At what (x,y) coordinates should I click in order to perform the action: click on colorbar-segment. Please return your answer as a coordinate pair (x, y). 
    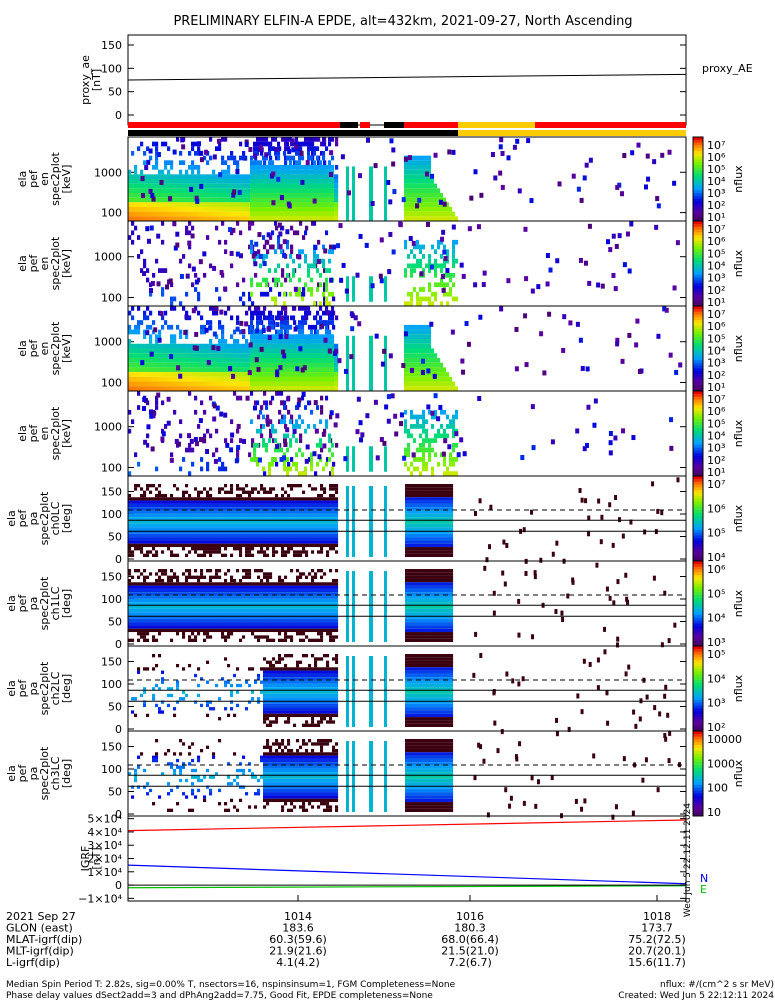
    Looking at the image, I should click on (698, 209).